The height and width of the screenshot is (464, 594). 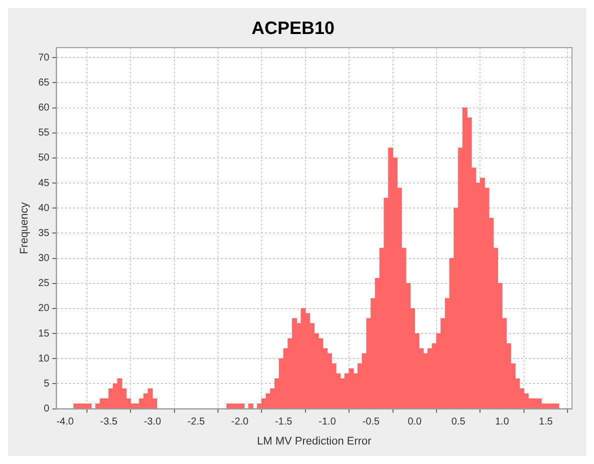 What do you see at coordinates (44, 158) in the screenshot?
I see `y-tick-label: 50` at bounding box center [44, 158].